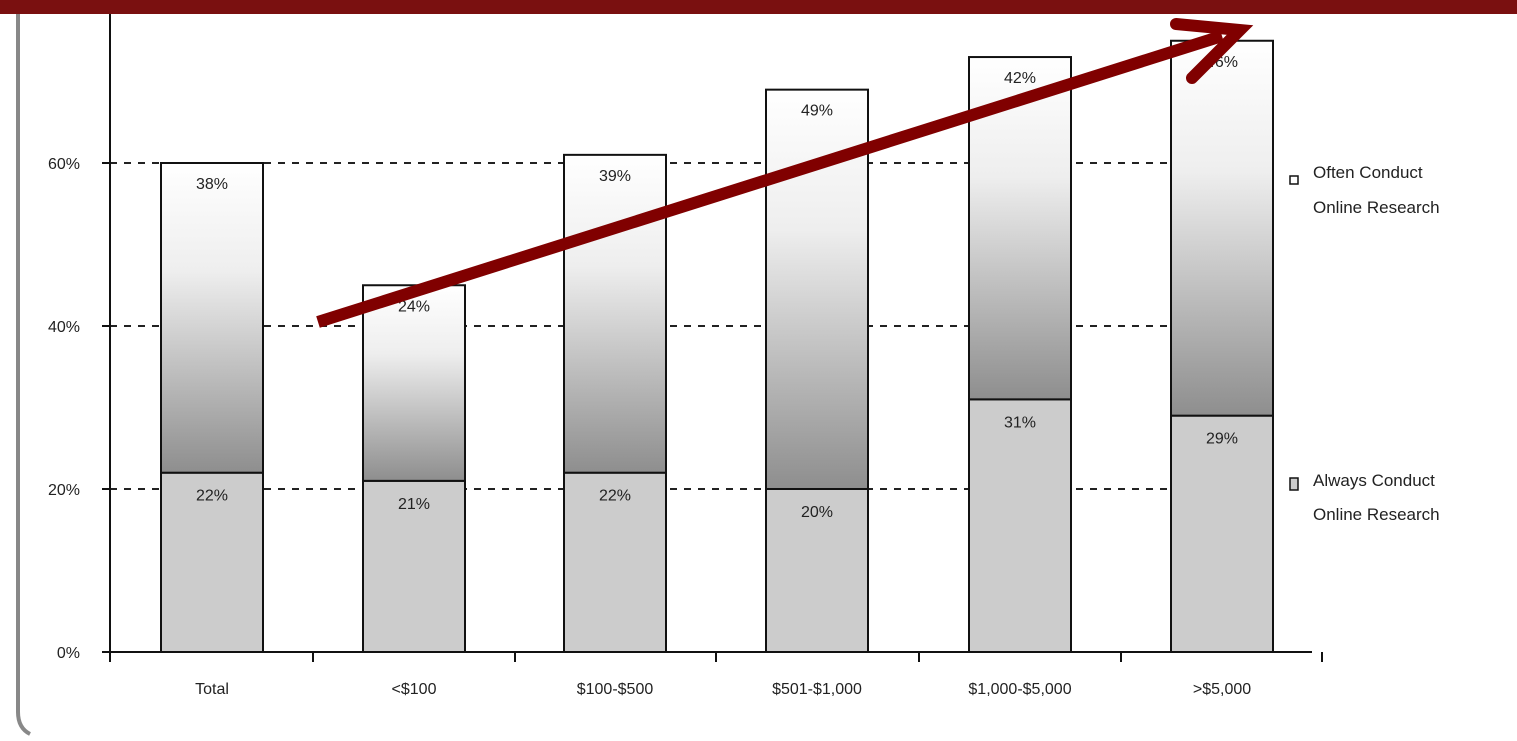 The height and width of the screenshot is (741, 1517). Describe the element at coordinates (1376, 514) in the screenshot. I see `legend-label-always-line2: Online Research` at that location.